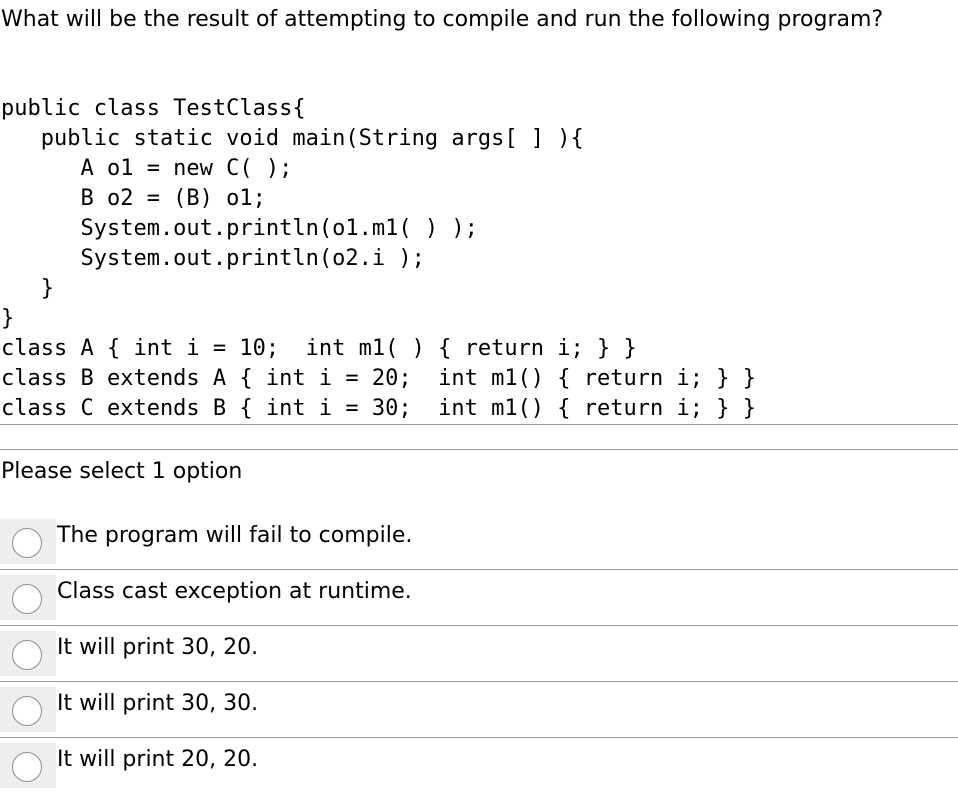  I want to click on option-label: It will print 30, 20., so click(158, 647).